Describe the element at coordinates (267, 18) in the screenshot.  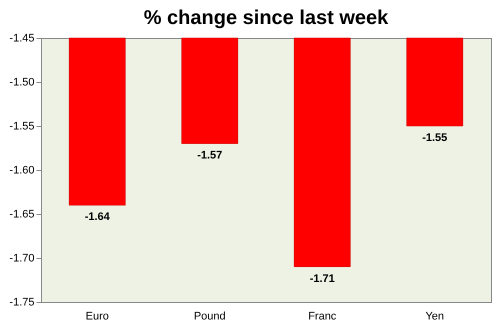
I see `chart-title: % change since last week` at that location.